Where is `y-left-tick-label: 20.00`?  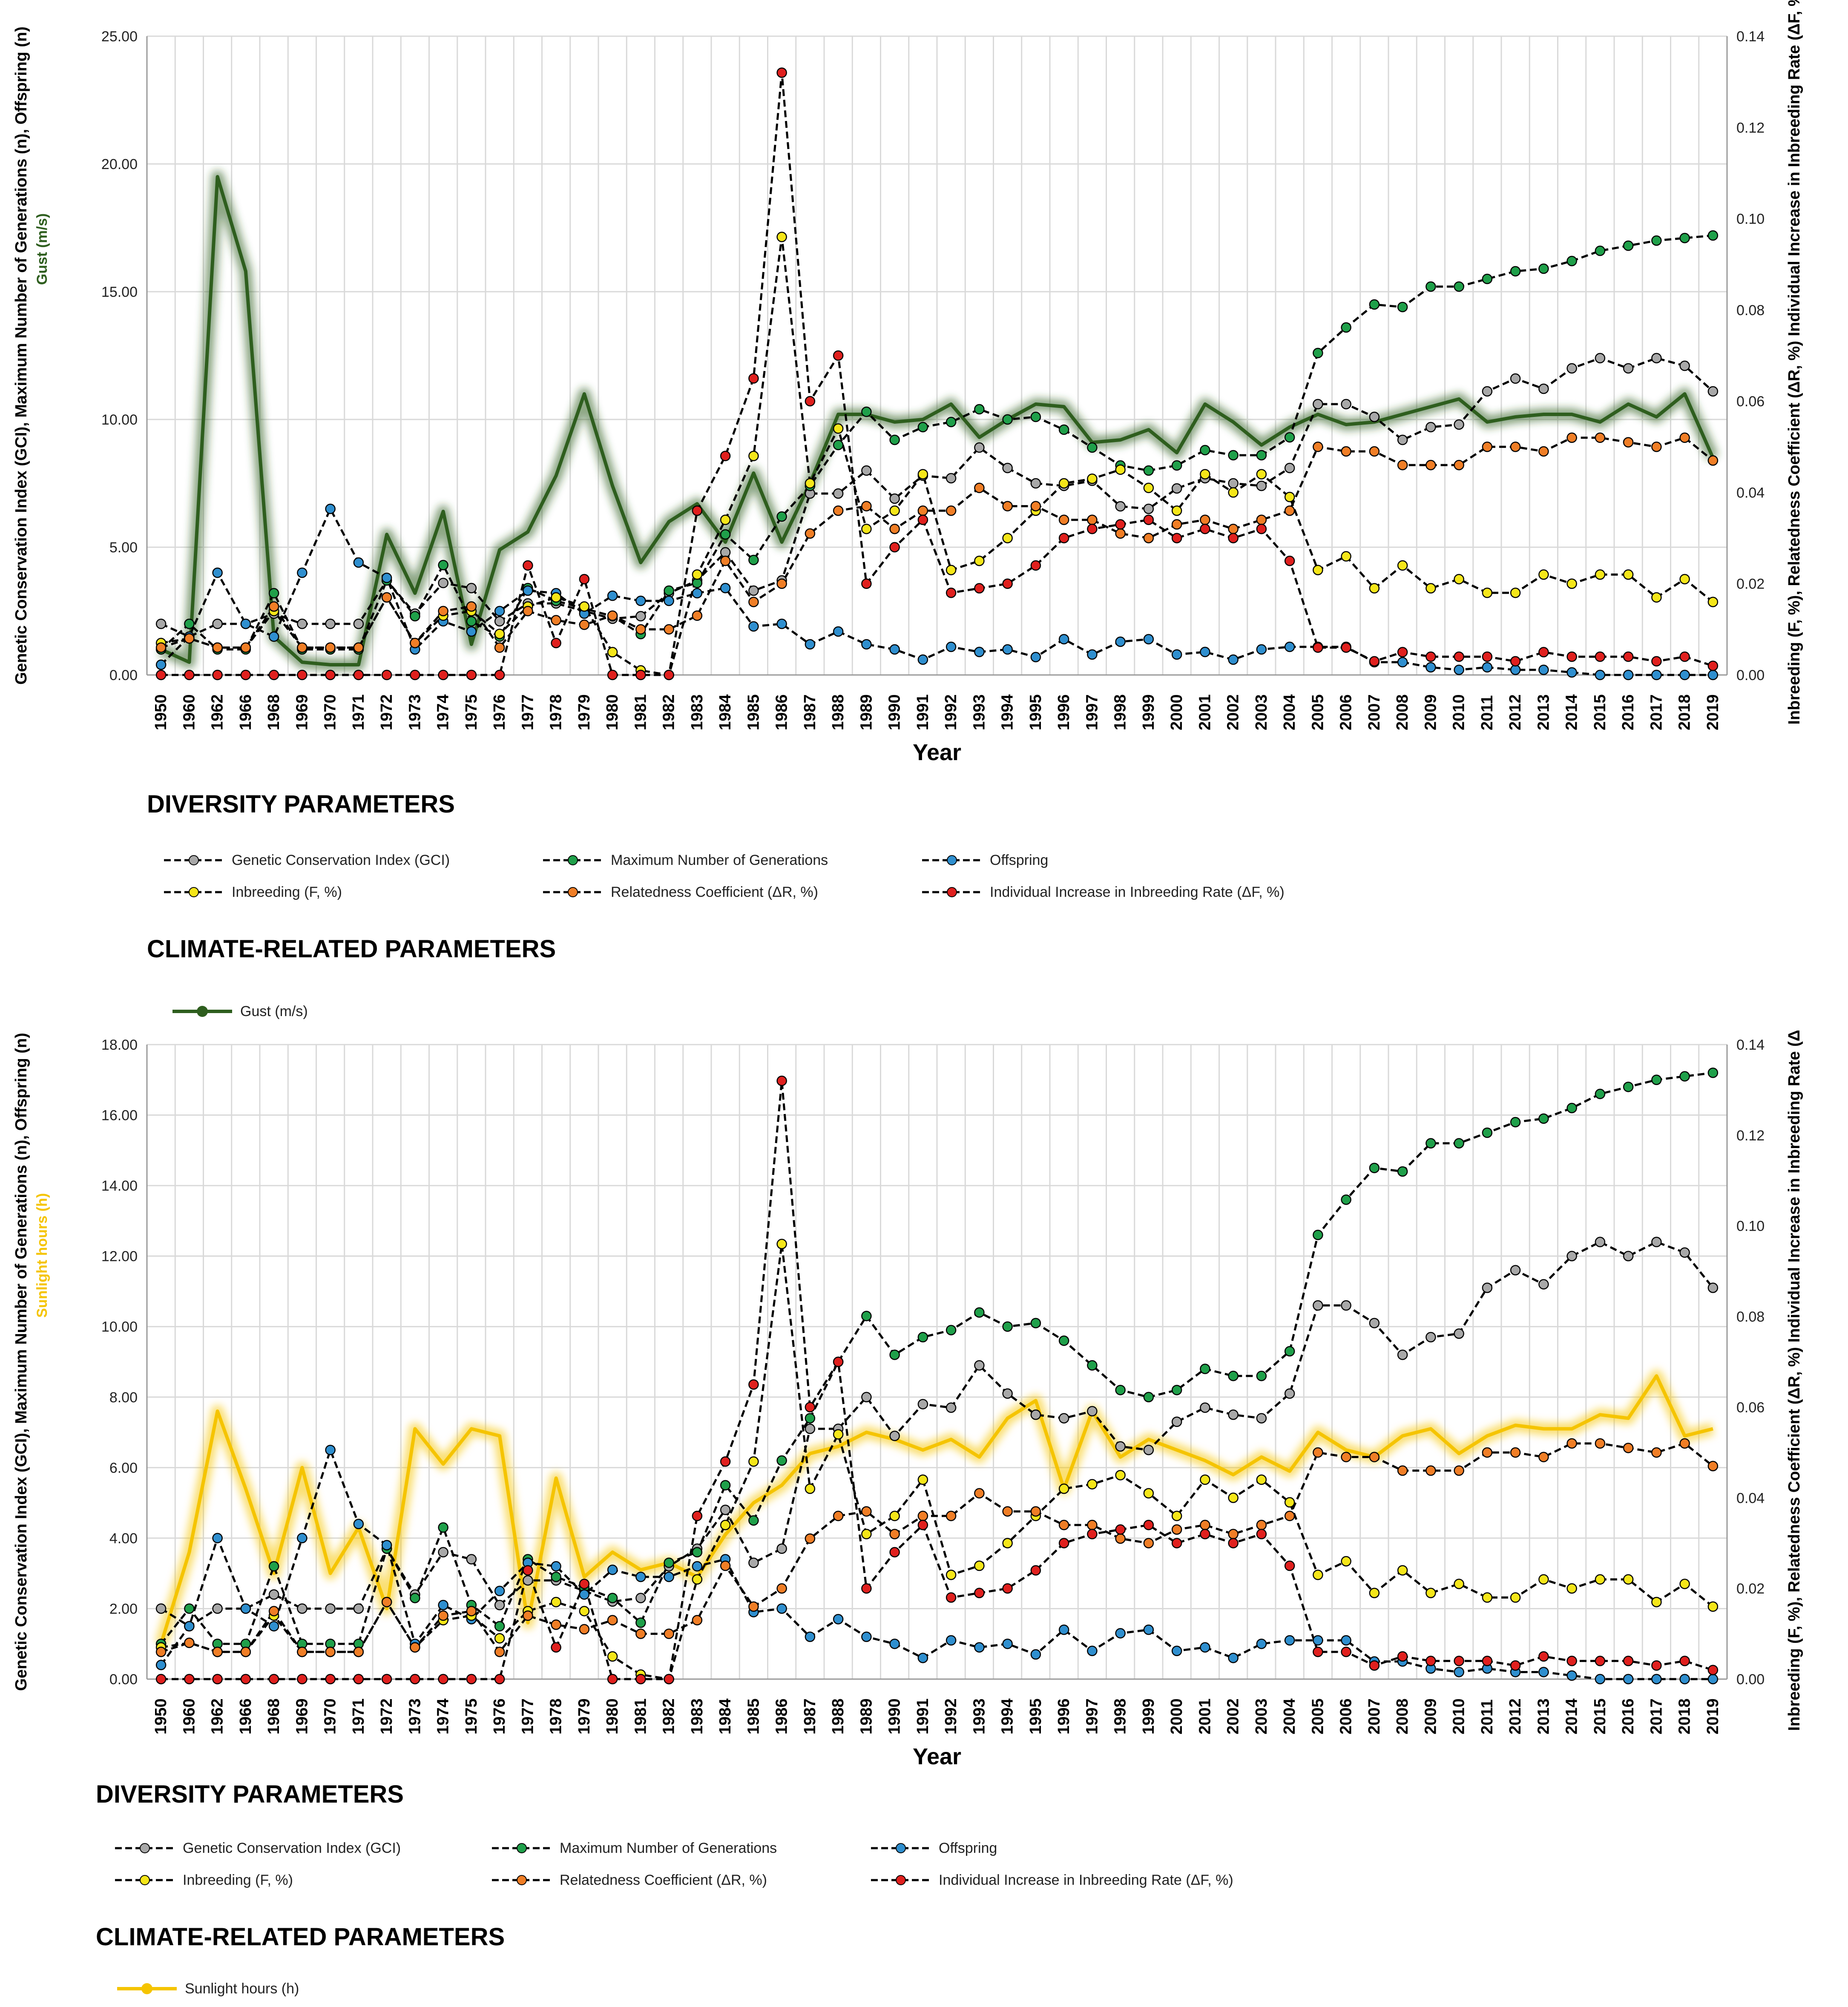 y-left-tick-label: 20.00 is located at coordinates (119, 164).